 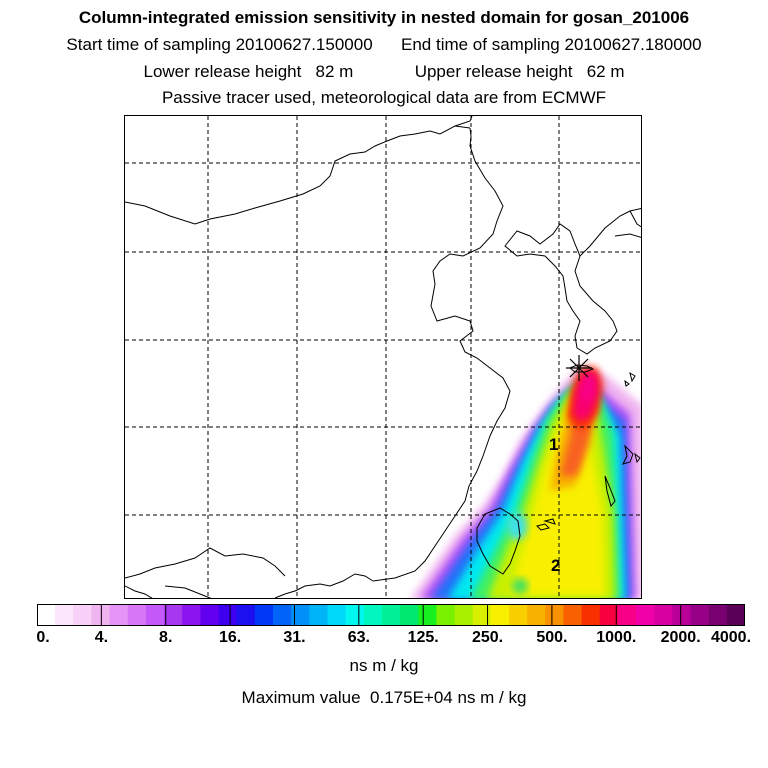 I want to click on colorbar-tick-label: 250., so click(x=487, y=637).